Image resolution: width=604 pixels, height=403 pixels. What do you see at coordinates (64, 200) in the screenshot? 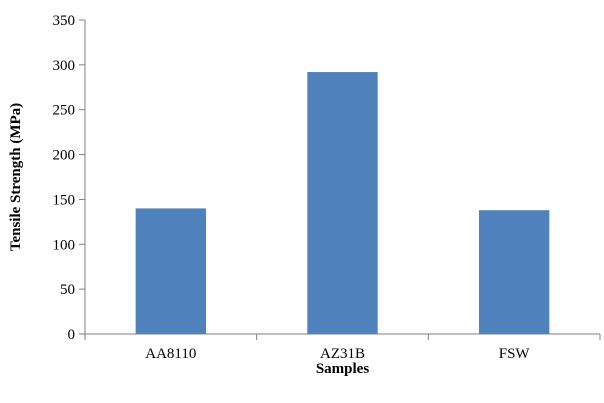
I see `y-tick-label: 150` at bounding box center [64, 200].